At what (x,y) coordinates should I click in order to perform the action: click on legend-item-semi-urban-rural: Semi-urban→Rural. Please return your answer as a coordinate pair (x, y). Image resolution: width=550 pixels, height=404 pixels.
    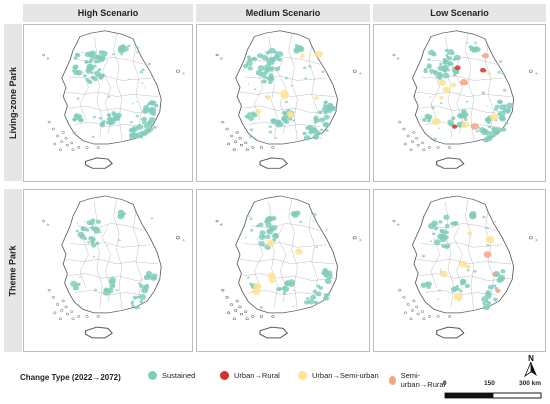
    Looking at the image, I should click on (418, 380).